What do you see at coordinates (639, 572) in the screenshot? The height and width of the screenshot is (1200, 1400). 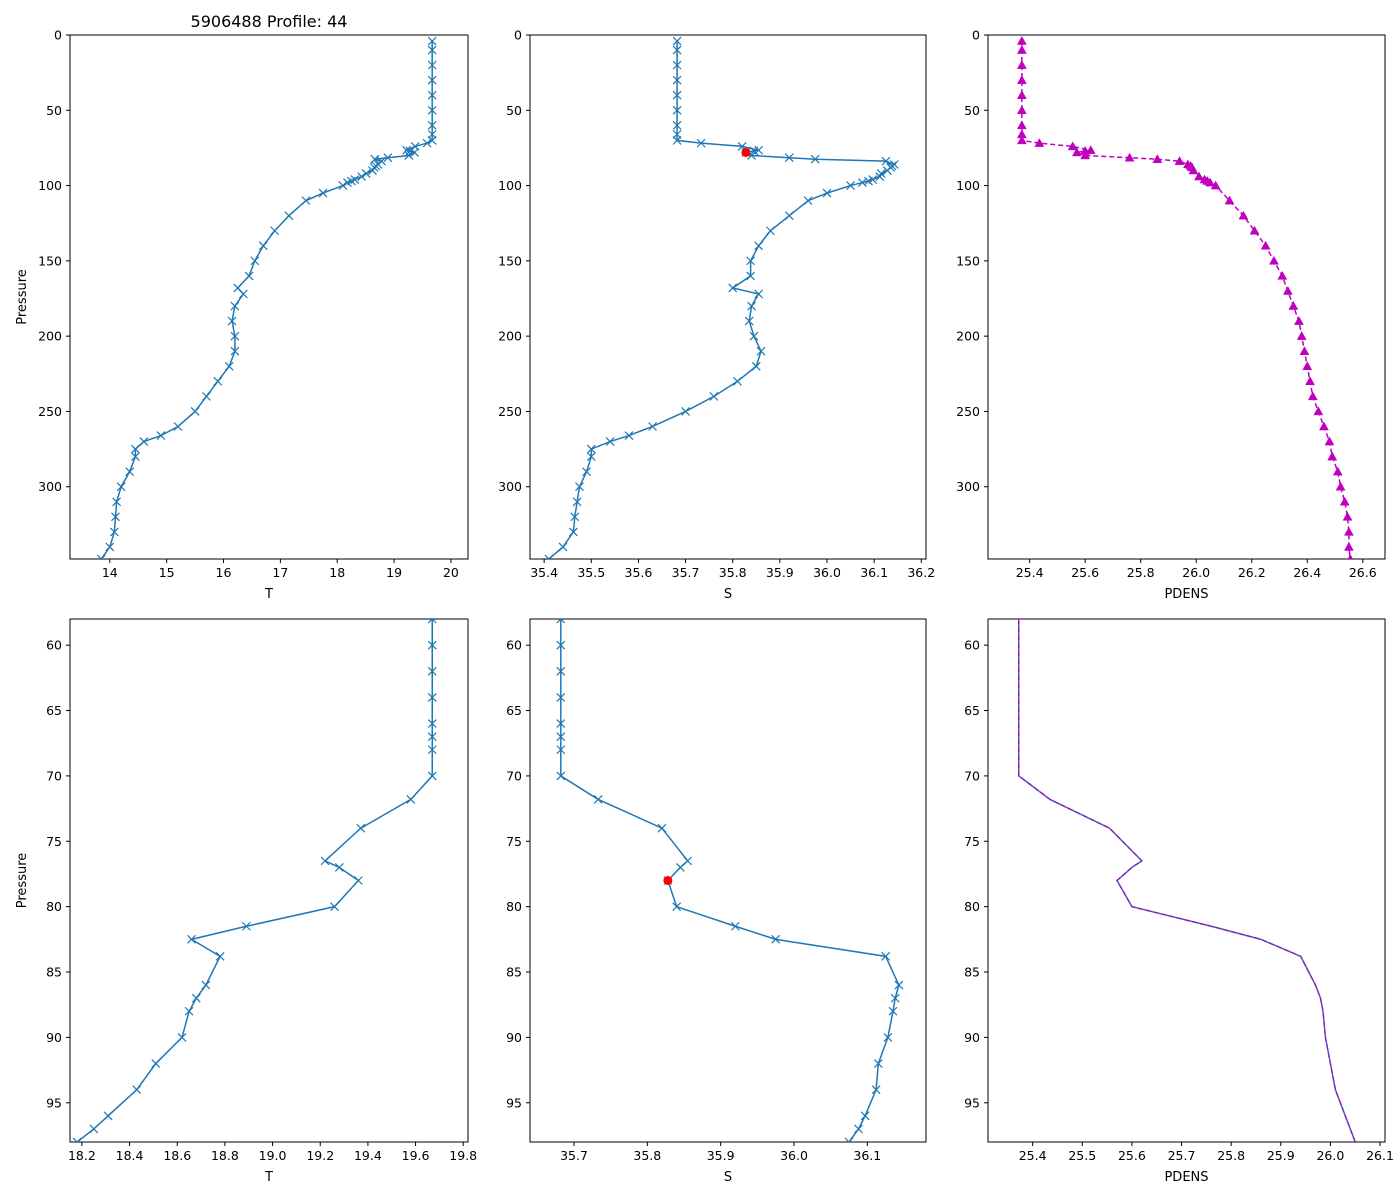 I see `x-tick-label-35-6: 35.6` at bounding box center [639, 572].